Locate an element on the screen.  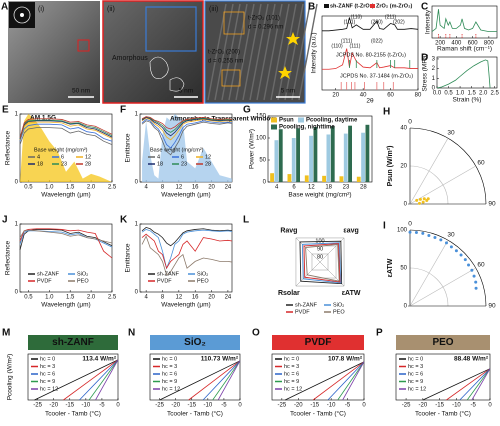
panel-letter: B is located at coordinates (311, 7).